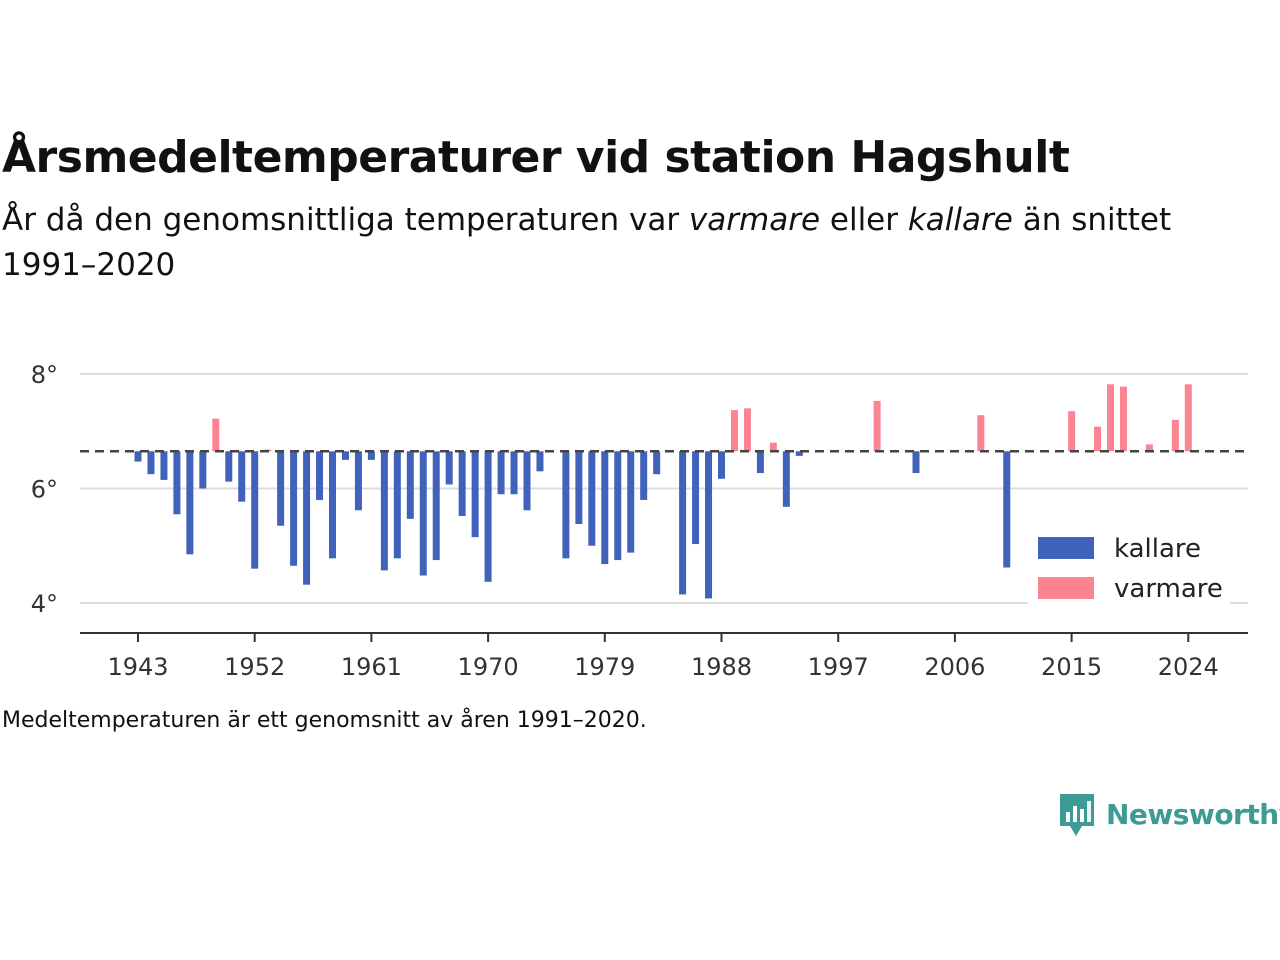  I want to click on brand-name: Newsworthy, so click(1193, 814).